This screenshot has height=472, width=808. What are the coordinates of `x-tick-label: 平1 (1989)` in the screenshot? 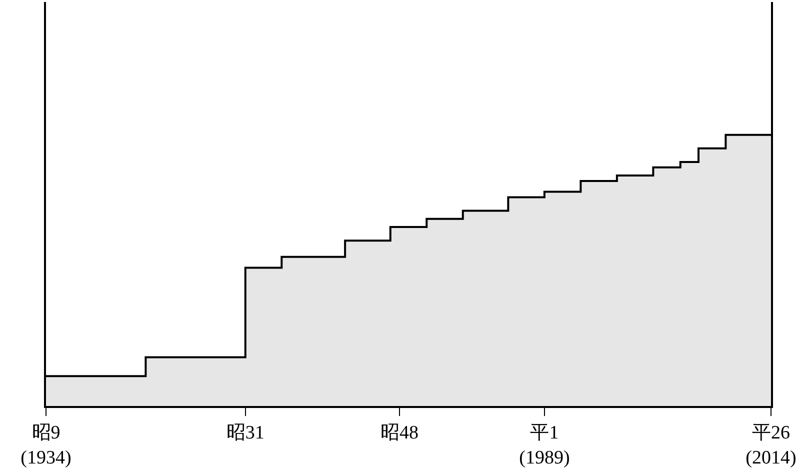 It's located at (544, 445).